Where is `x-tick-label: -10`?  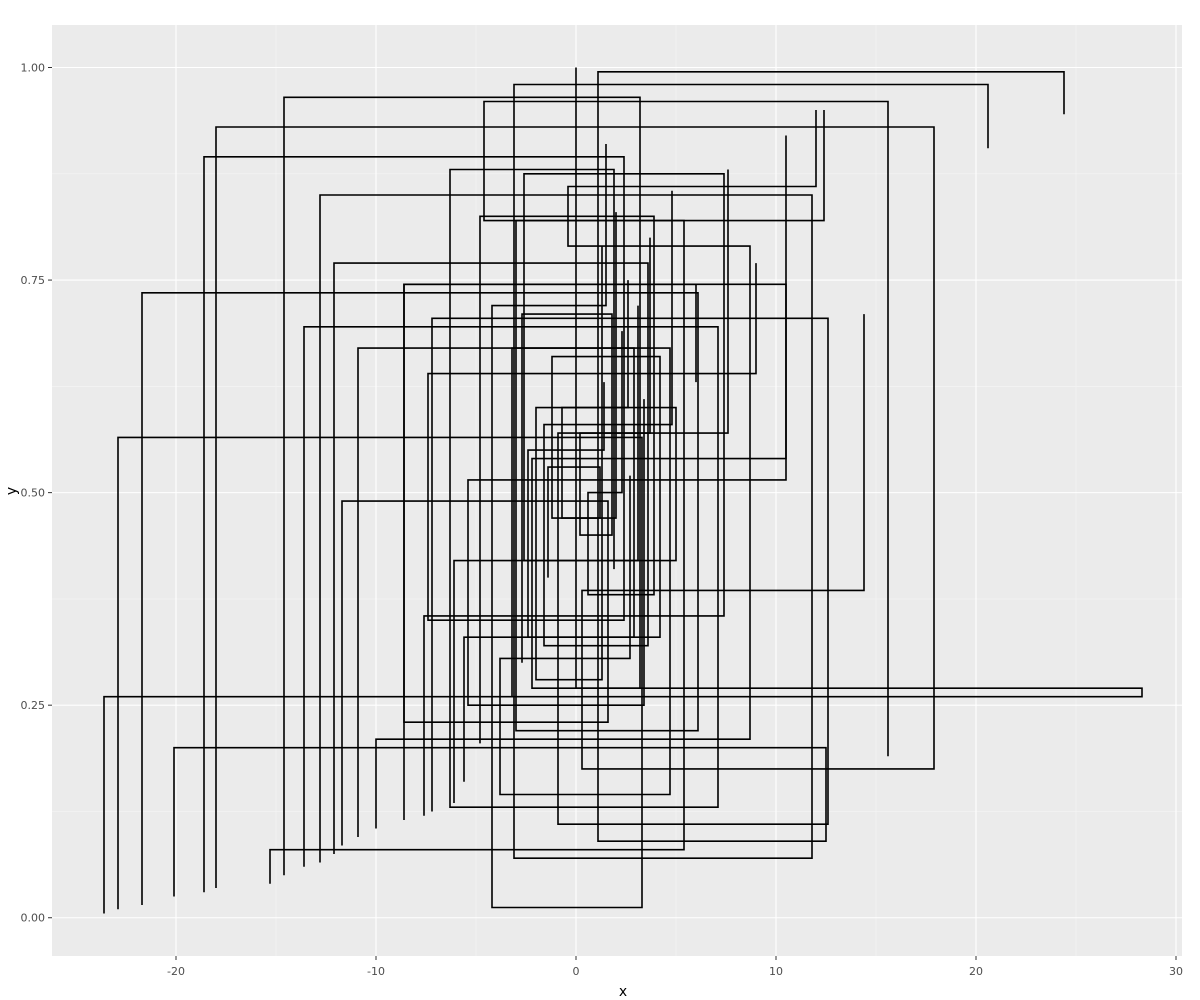
x-tick-label: -10 is located at coordinates (376, 971).